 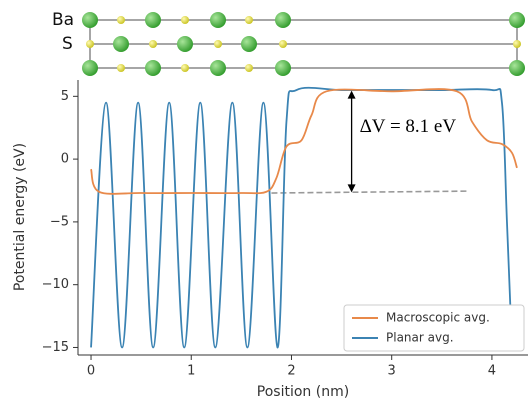 I want to click on x-tick-label: 2, so click(x=291, y=371).